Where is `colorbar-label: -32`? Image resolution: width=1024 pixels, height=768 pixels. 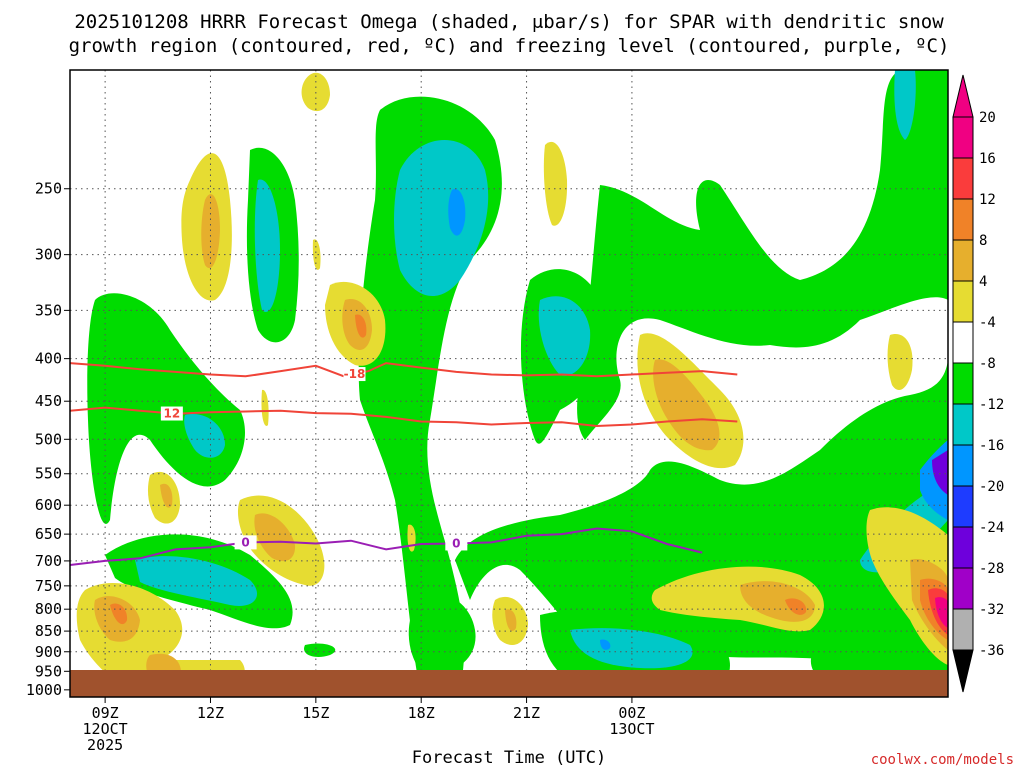
colorbar-label: -32 is located at coordinates (991, 610).